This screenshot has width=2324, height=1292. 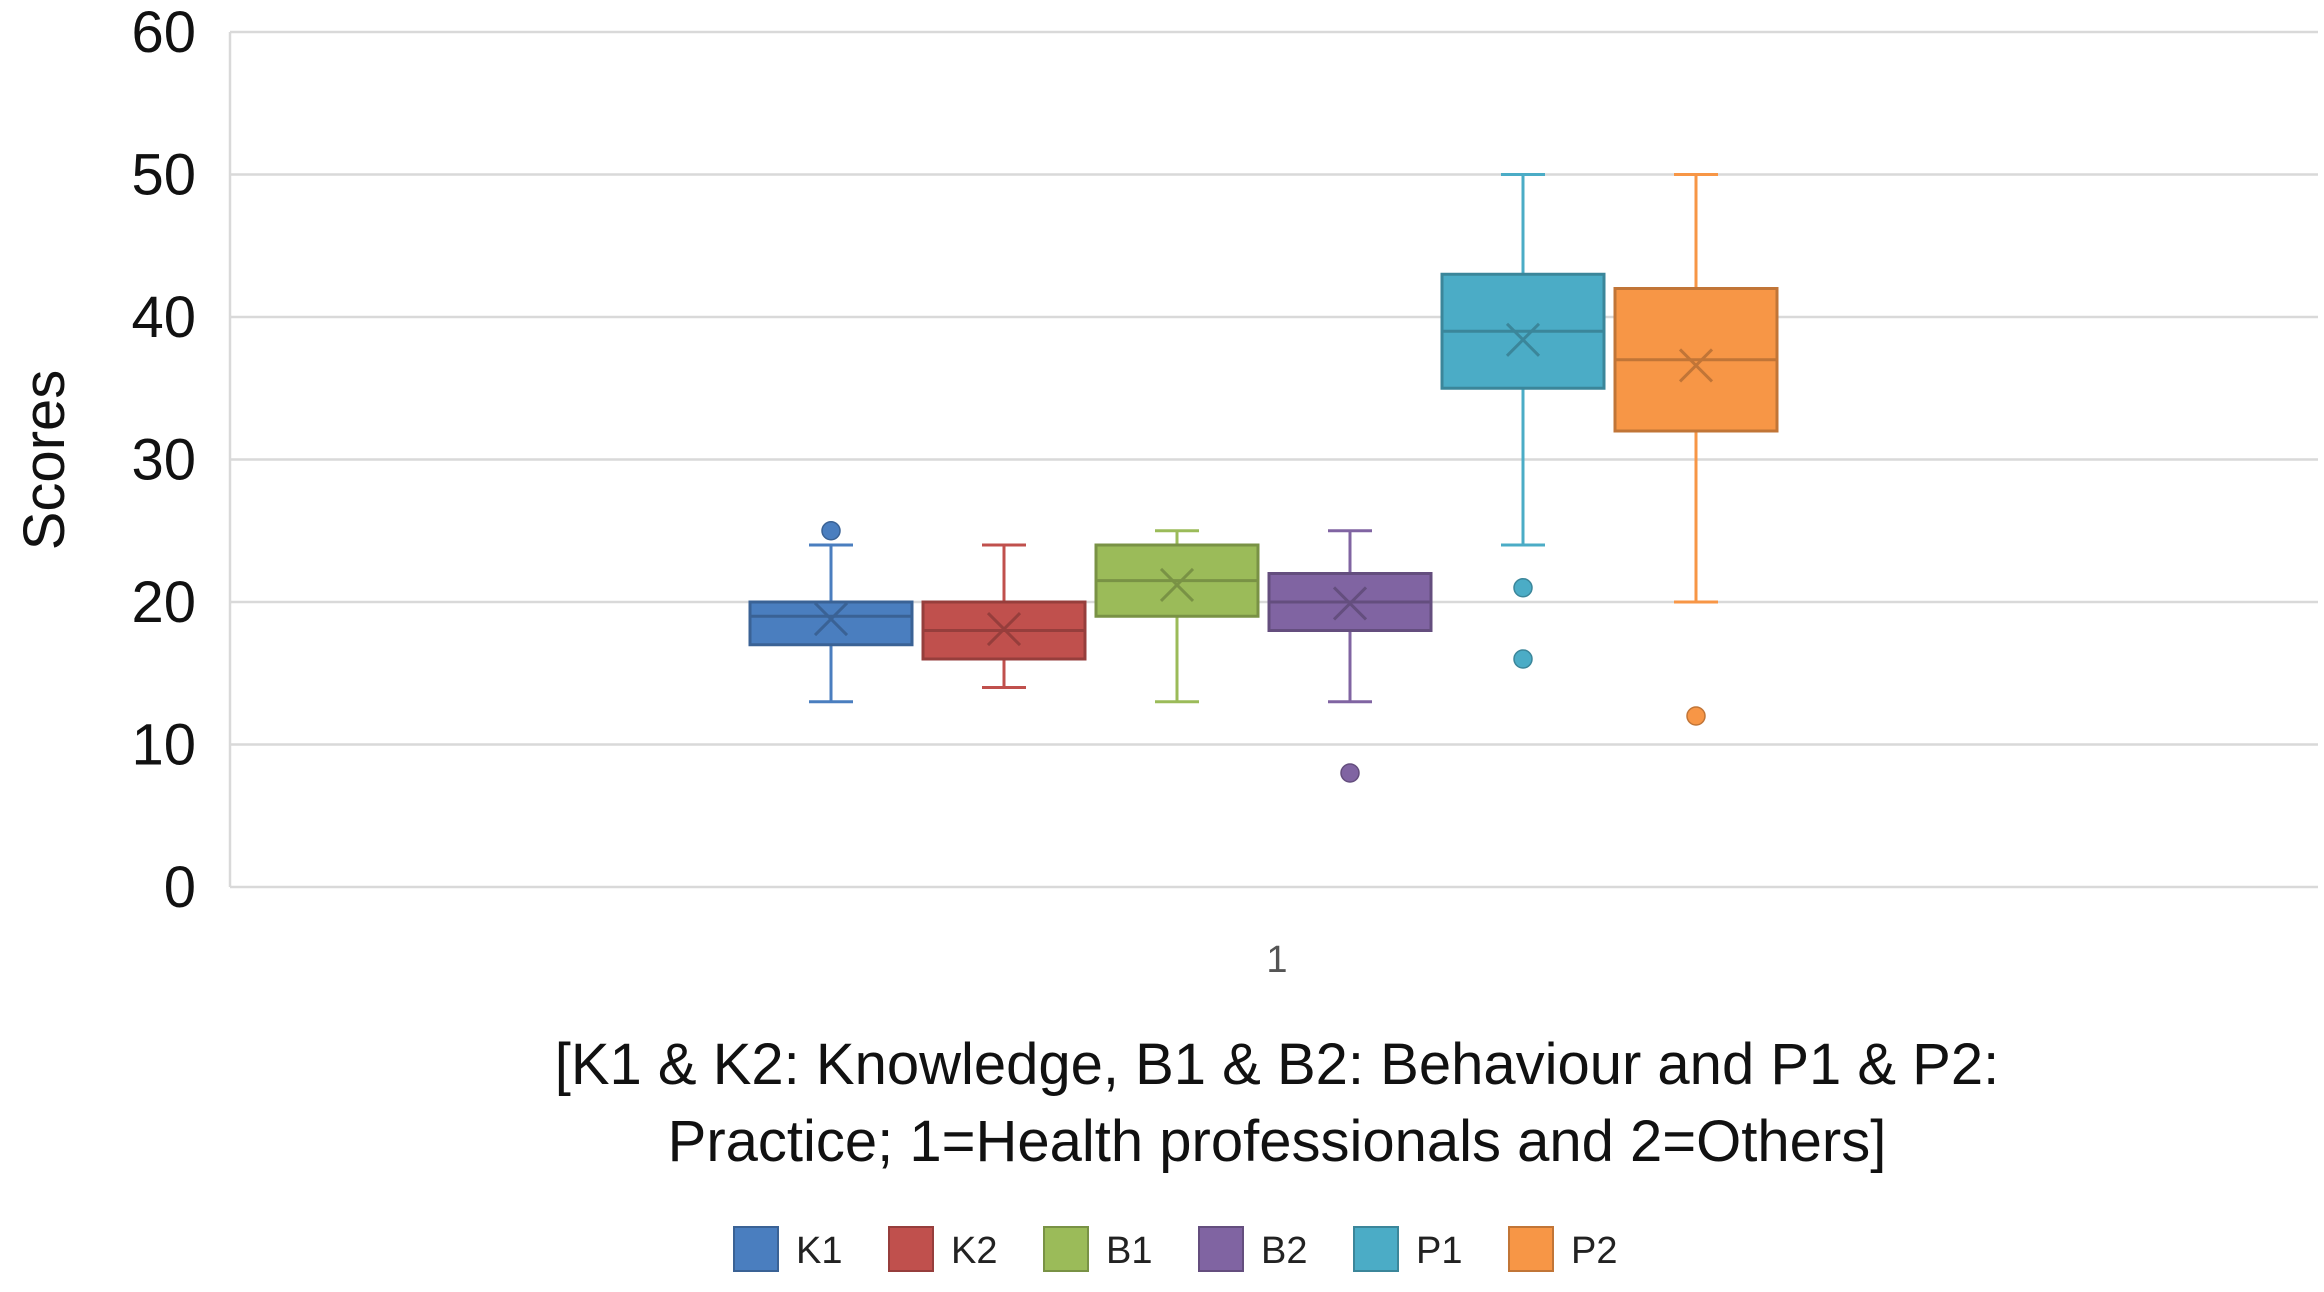 What do you see at coordinates (163, 602) in the screenshot?
I see `y-tick-label-20: 20` at bounding box center [163, 602].